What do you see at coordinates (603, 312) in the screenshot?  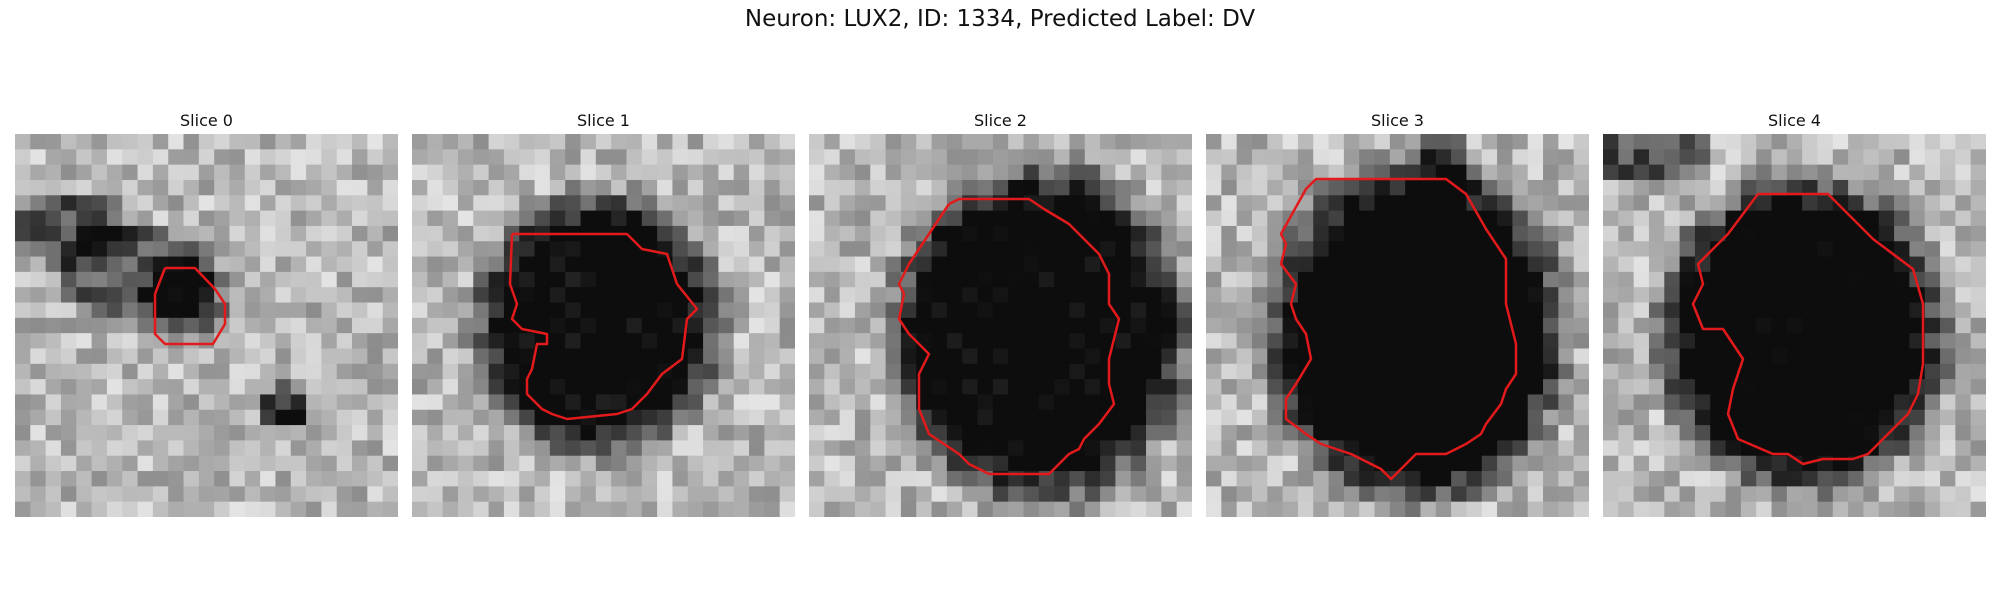 I see `slice-panel-1: Slice 1` at bounding box center [603, 312].